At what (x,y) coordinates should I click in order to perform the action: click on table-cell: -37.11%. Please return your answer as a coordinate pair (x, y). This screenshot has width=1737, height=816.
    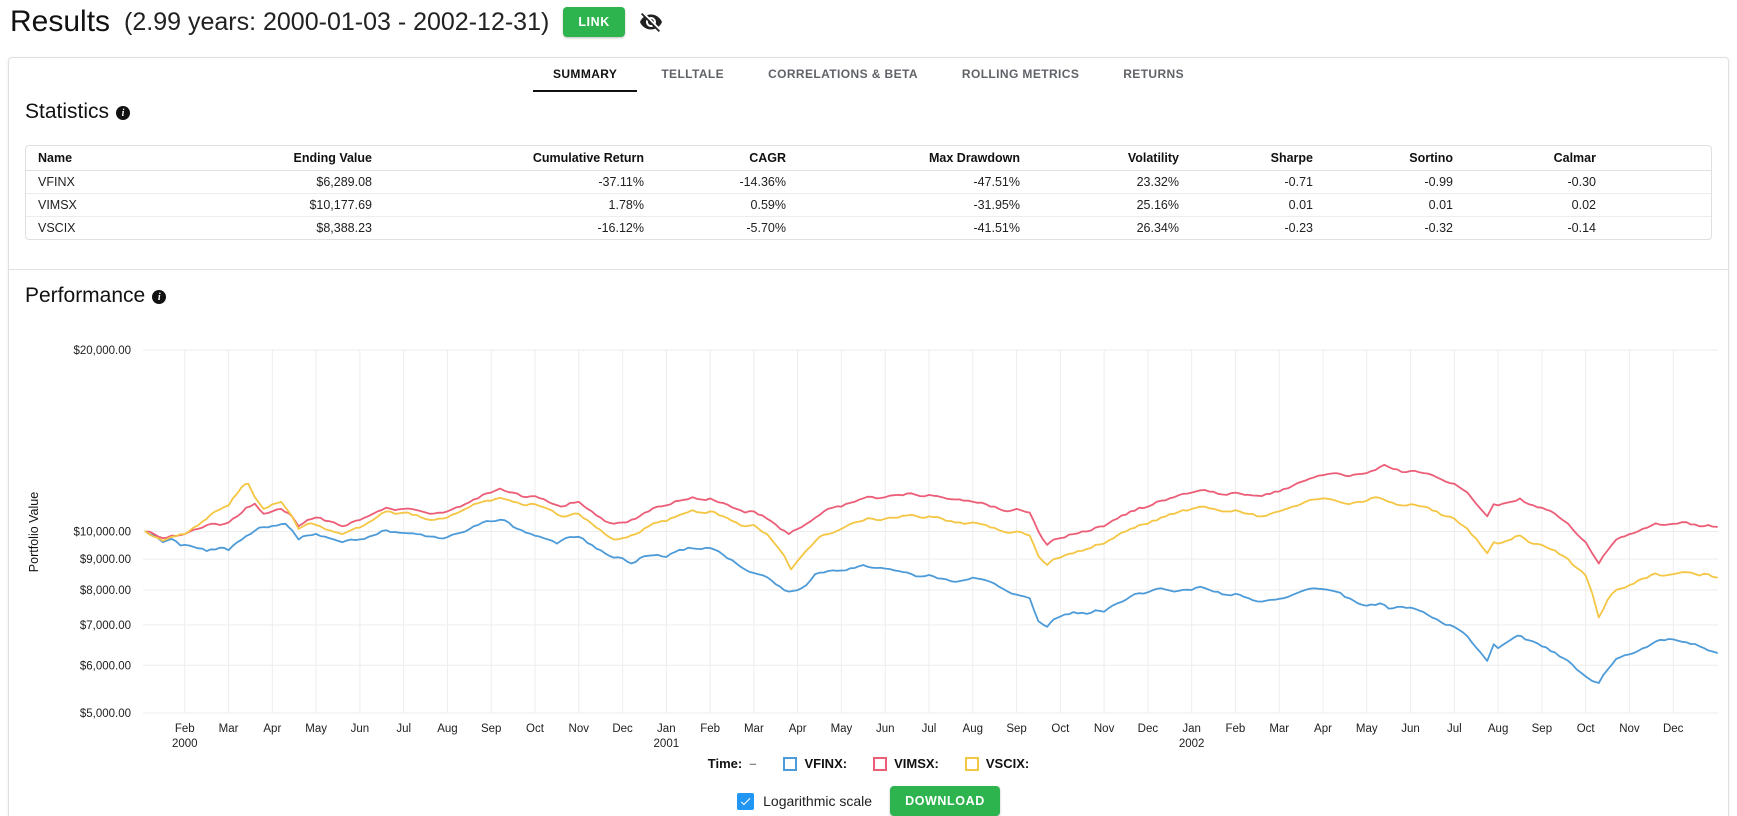
    Looking at the image, I should click on (621, 182).